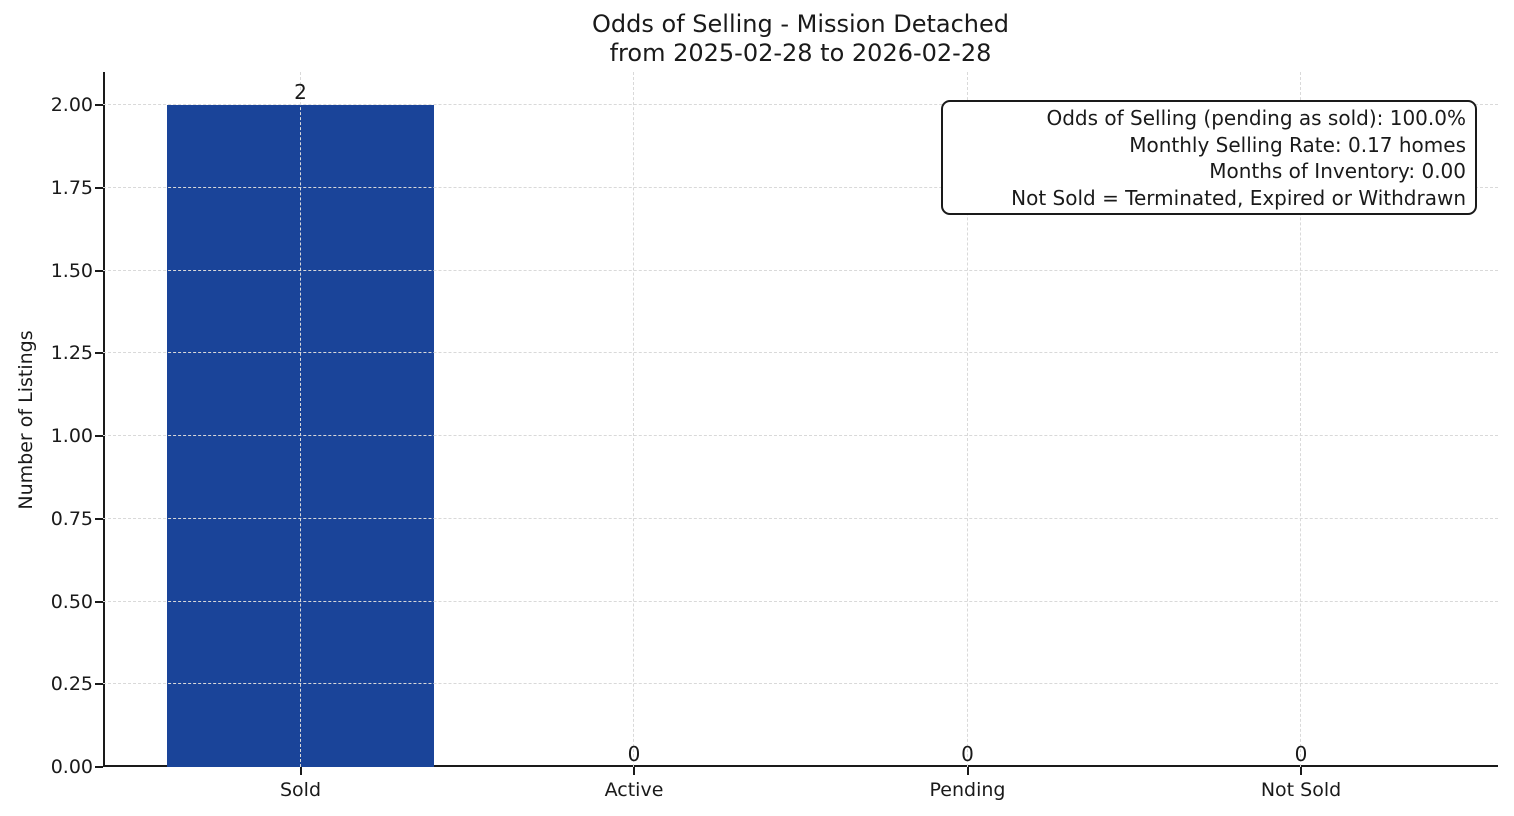  What do you see at coordinates (1301, 790) in the screenshot?
I see `x-tick-label-not-sold: Not Sold` at bounding box center [1301, 790].